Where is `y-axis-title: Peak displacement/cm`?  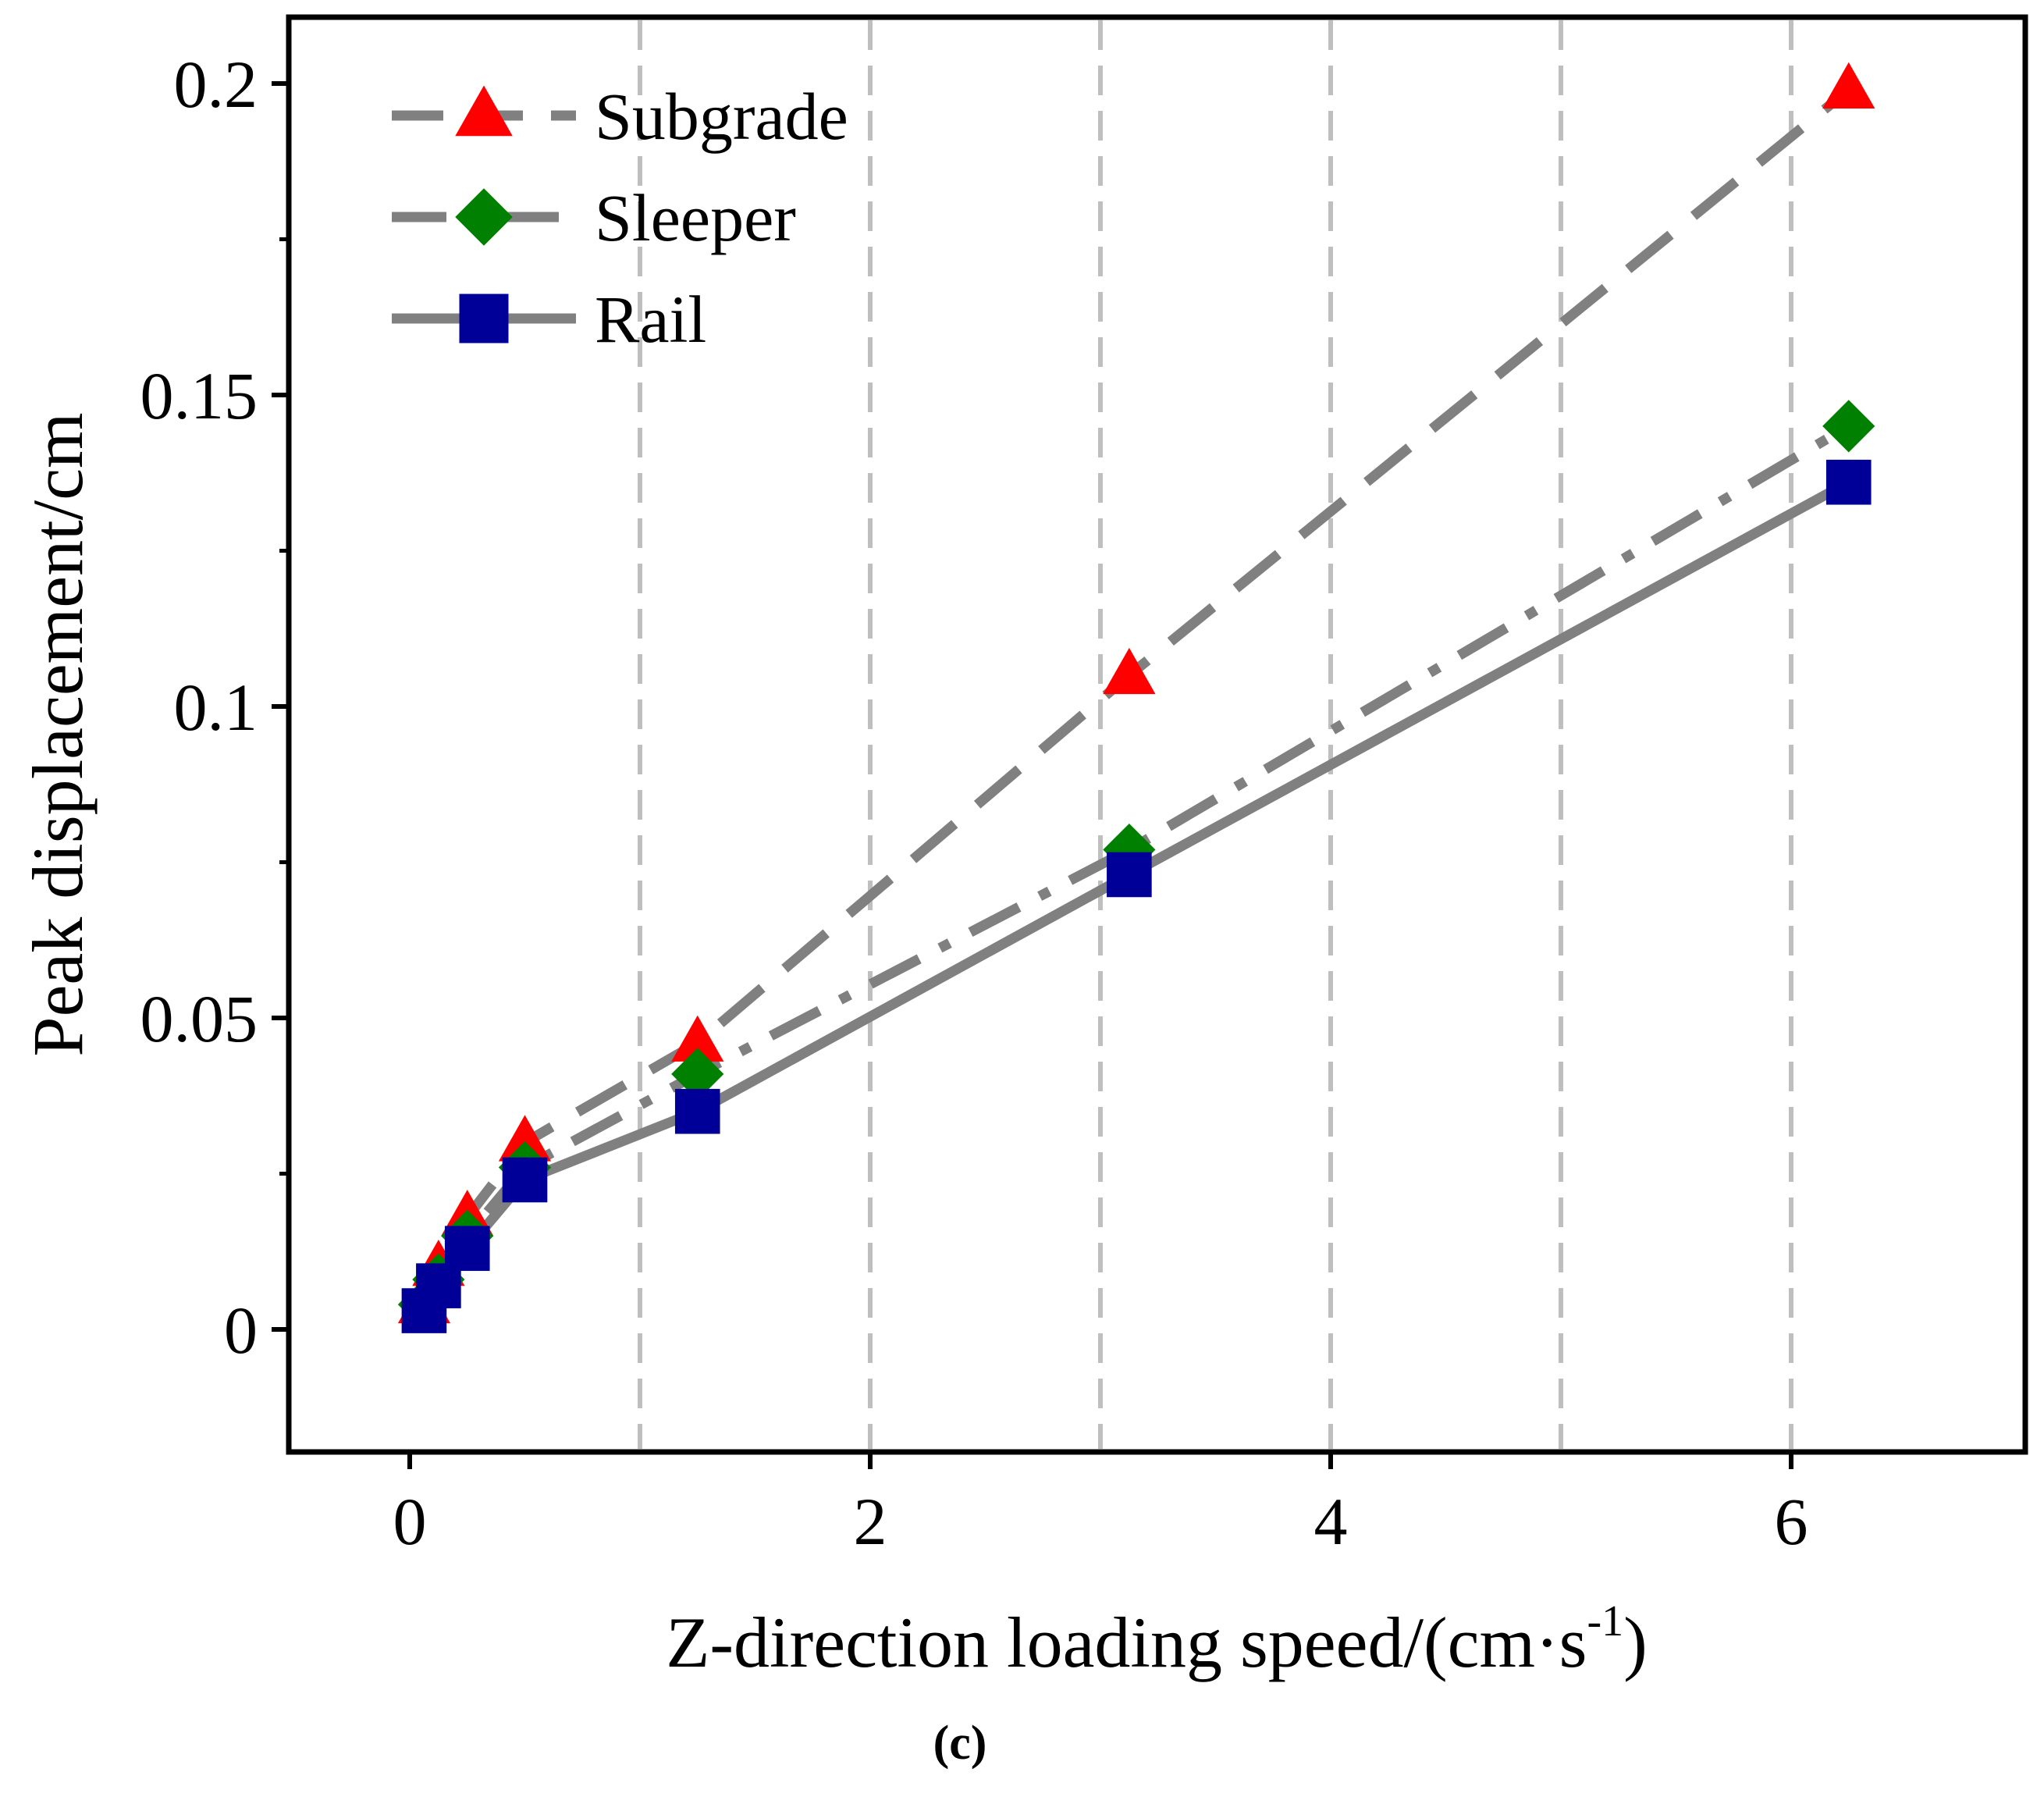 y-axis-title: Peak displacement/cm is located at coordinates (58, 734).